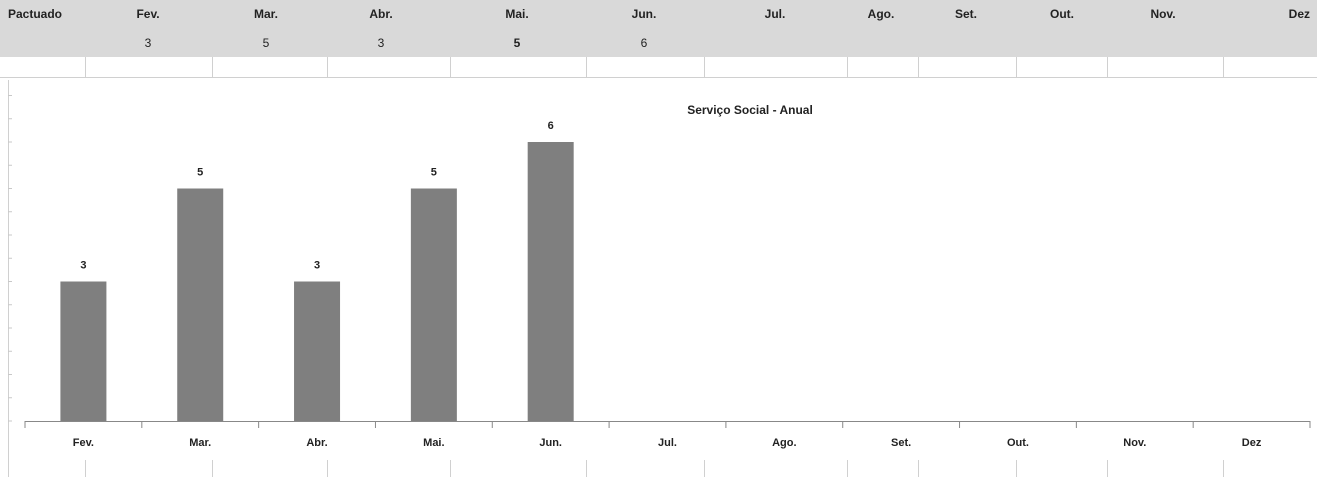 The width and height of the screenshot is (1317, 482). Describe the element at coordinates (1162, 14) in the screenshot. I see `header-cell: Nov.` at that location.